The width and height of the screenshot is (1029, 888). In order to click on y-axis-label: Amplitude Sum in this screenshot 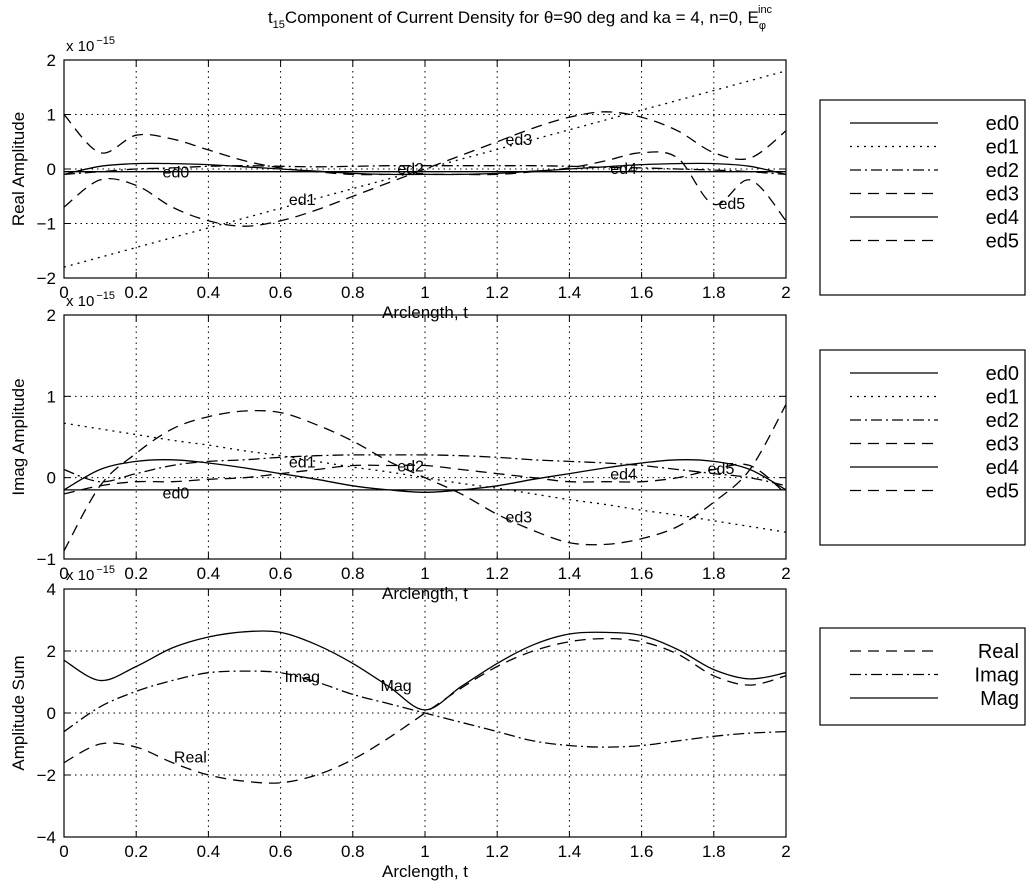, I will do `click(18, 712)`.